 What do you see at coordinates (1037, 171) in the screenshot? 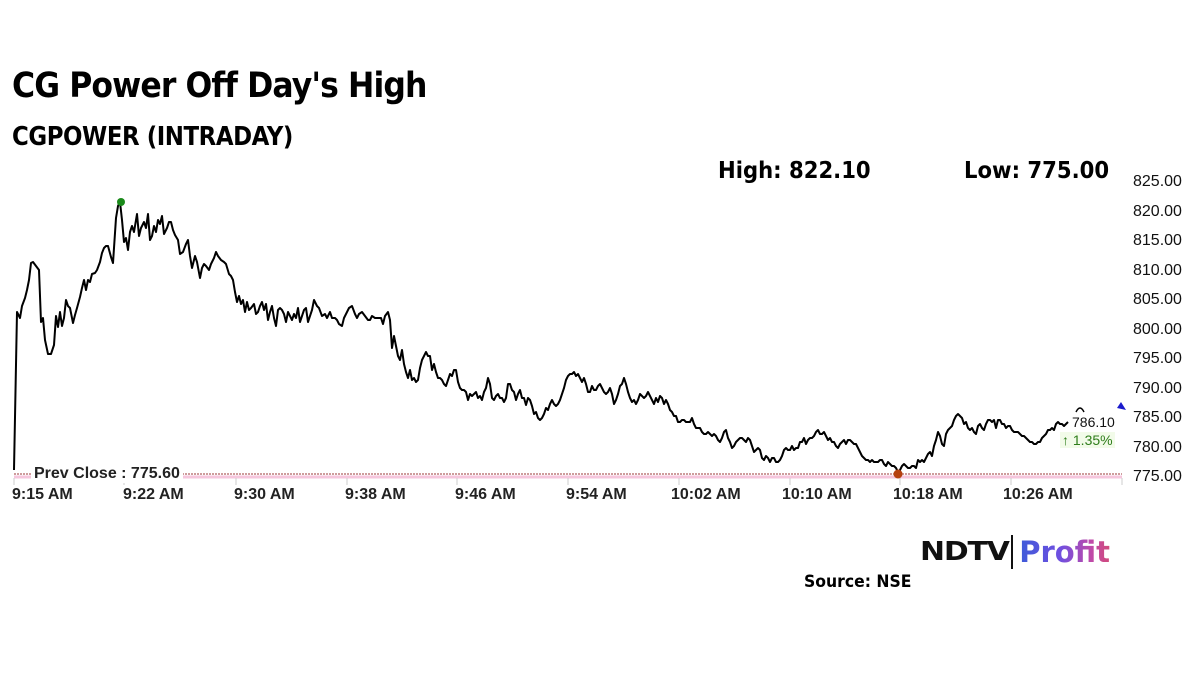
I see `day-low-label: Low: 775.00` at bounding box center [1037, 171].